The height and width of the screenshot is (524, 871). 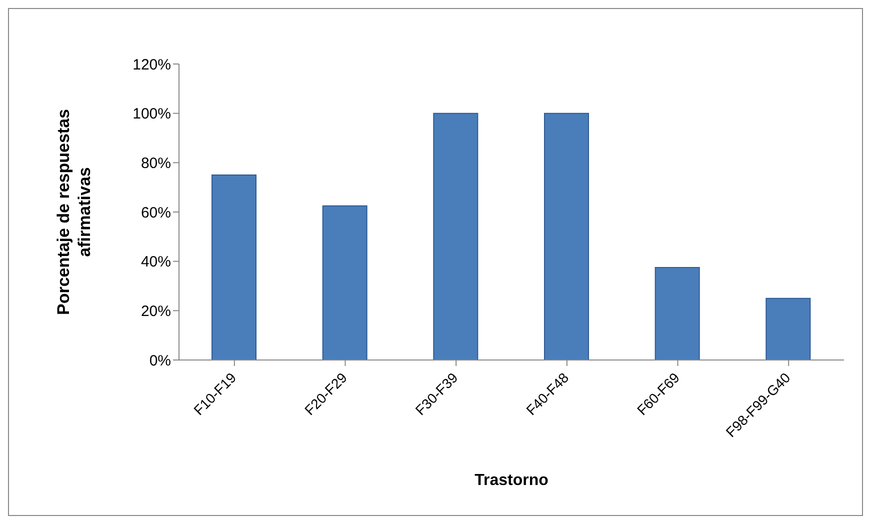 What do you see at coordinates (155, 213) in the screenshot?
I see `y-tick-label: 60%` at bounding box center [155, 213].